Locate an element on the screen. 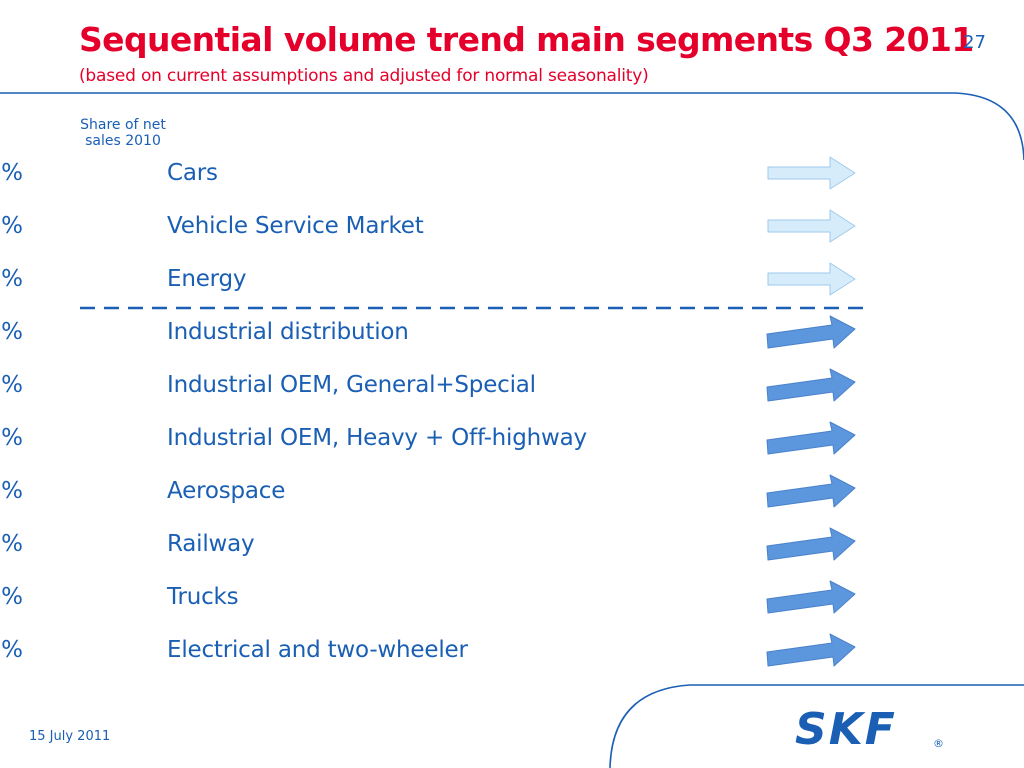  share-header-line1: Share of net is located at coordinates (123, 125).